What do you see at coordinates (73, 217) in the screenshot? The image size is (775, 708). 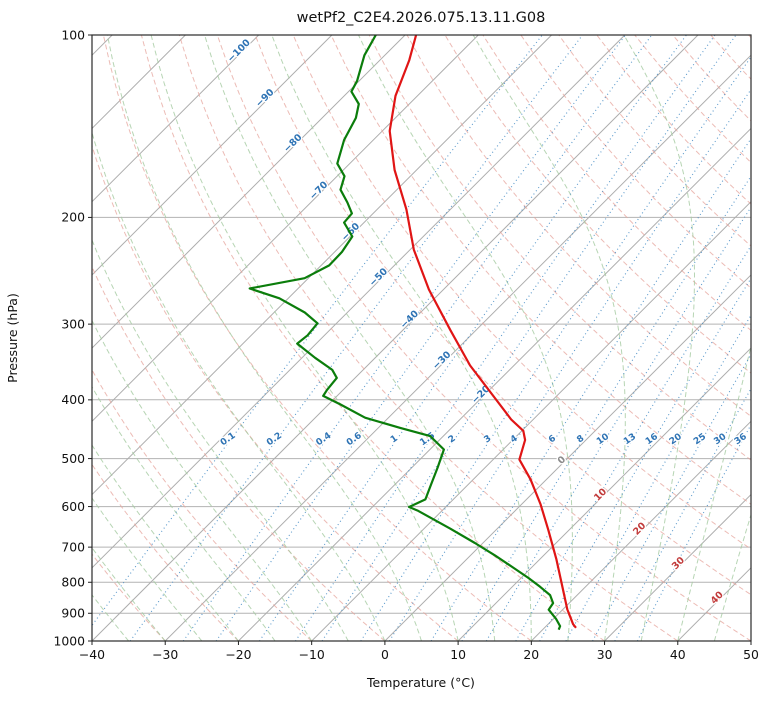 I see `y-tick-label: 200` at bounding box center [73, 217].